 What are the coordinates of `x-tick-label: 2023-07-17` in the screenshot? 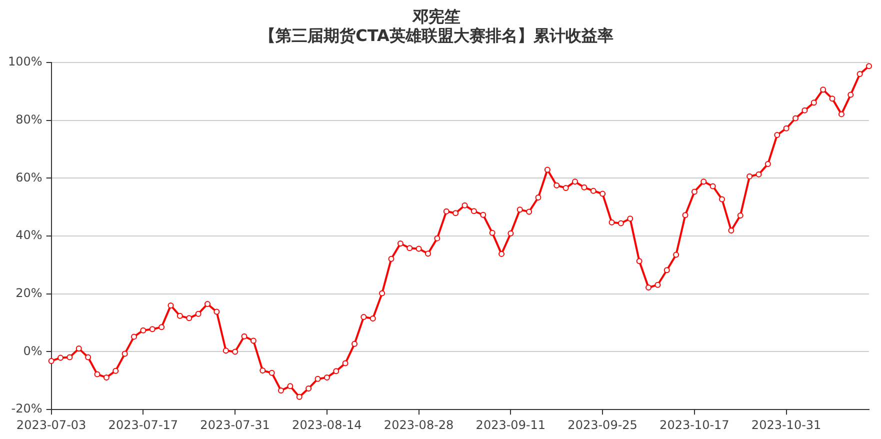 It's located at (143, 425).